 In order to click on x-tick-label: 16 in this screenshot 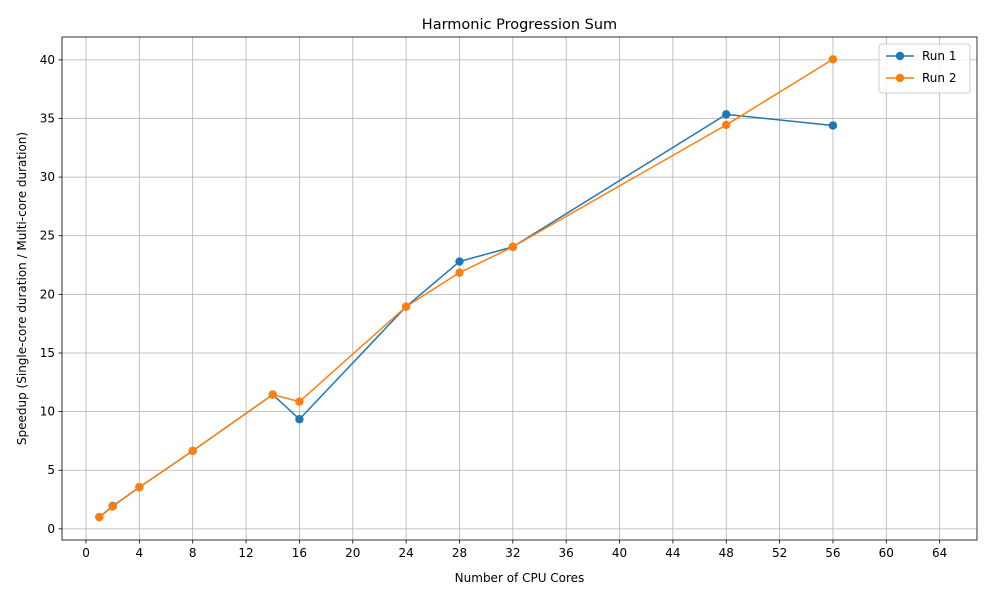, I will do `click(299, 553)`.